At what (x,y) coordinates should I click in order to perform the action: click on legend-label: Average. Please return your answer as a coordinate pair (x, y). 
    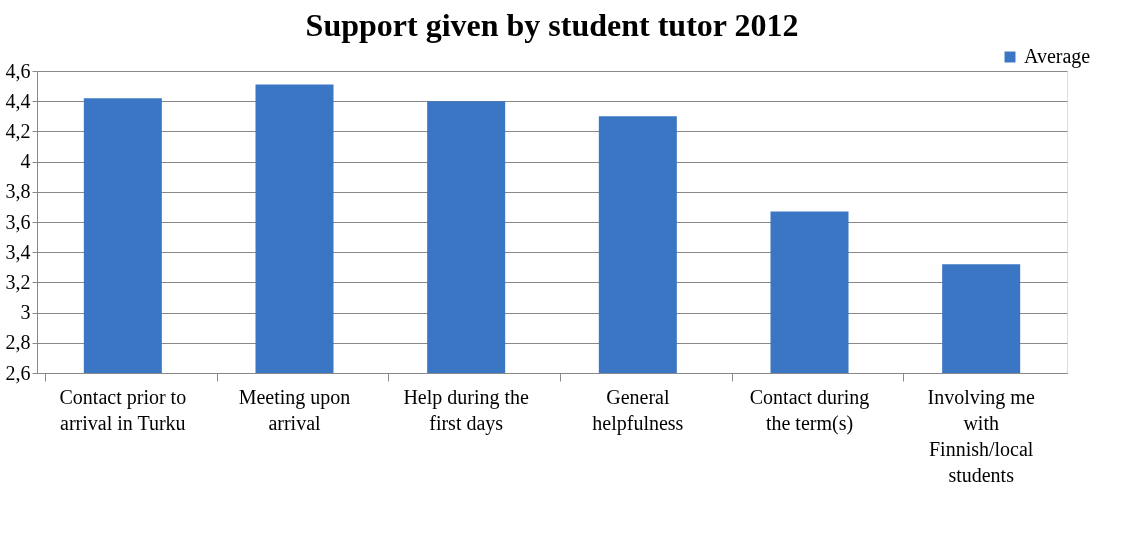
    Looking at the image, I should click on (1057, 56).